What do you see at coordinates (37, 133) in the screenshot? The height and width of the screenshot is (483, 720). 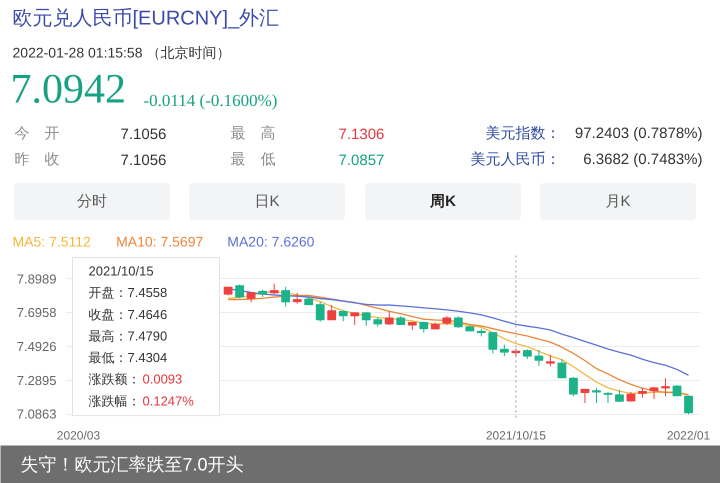 I see `text: 今 开` at bounding box center [37, 133].